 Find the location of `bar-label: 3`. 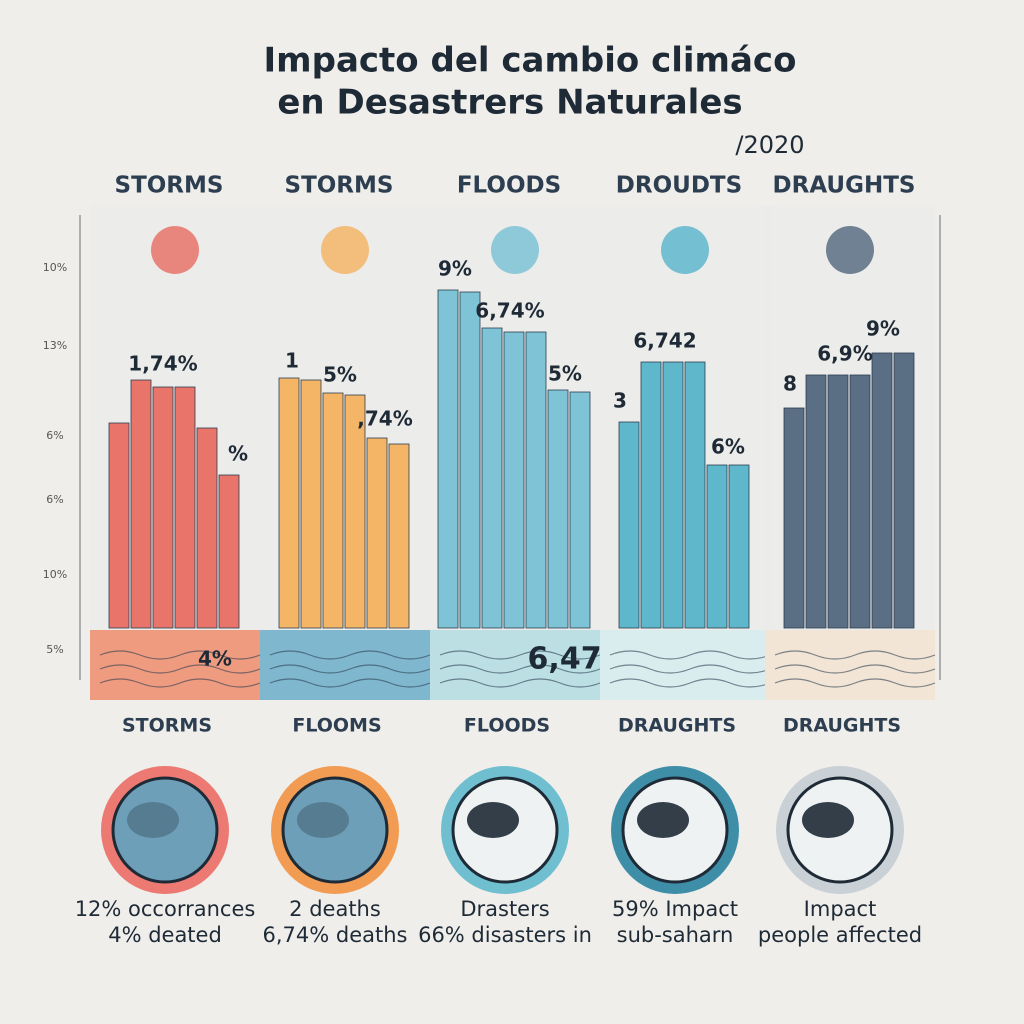

bar-label: 3 is located at coordinates (620, 401).